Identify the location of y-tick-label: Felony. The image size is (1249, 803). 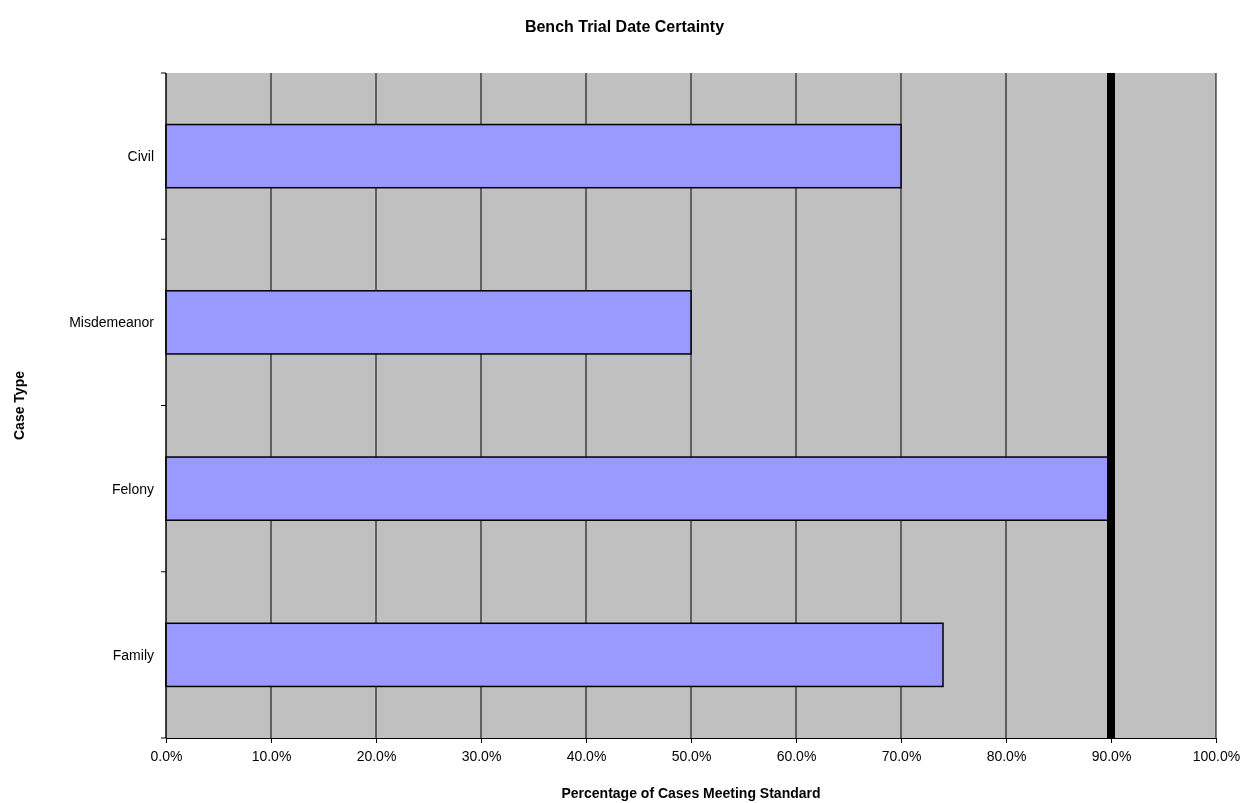
(132, 488).